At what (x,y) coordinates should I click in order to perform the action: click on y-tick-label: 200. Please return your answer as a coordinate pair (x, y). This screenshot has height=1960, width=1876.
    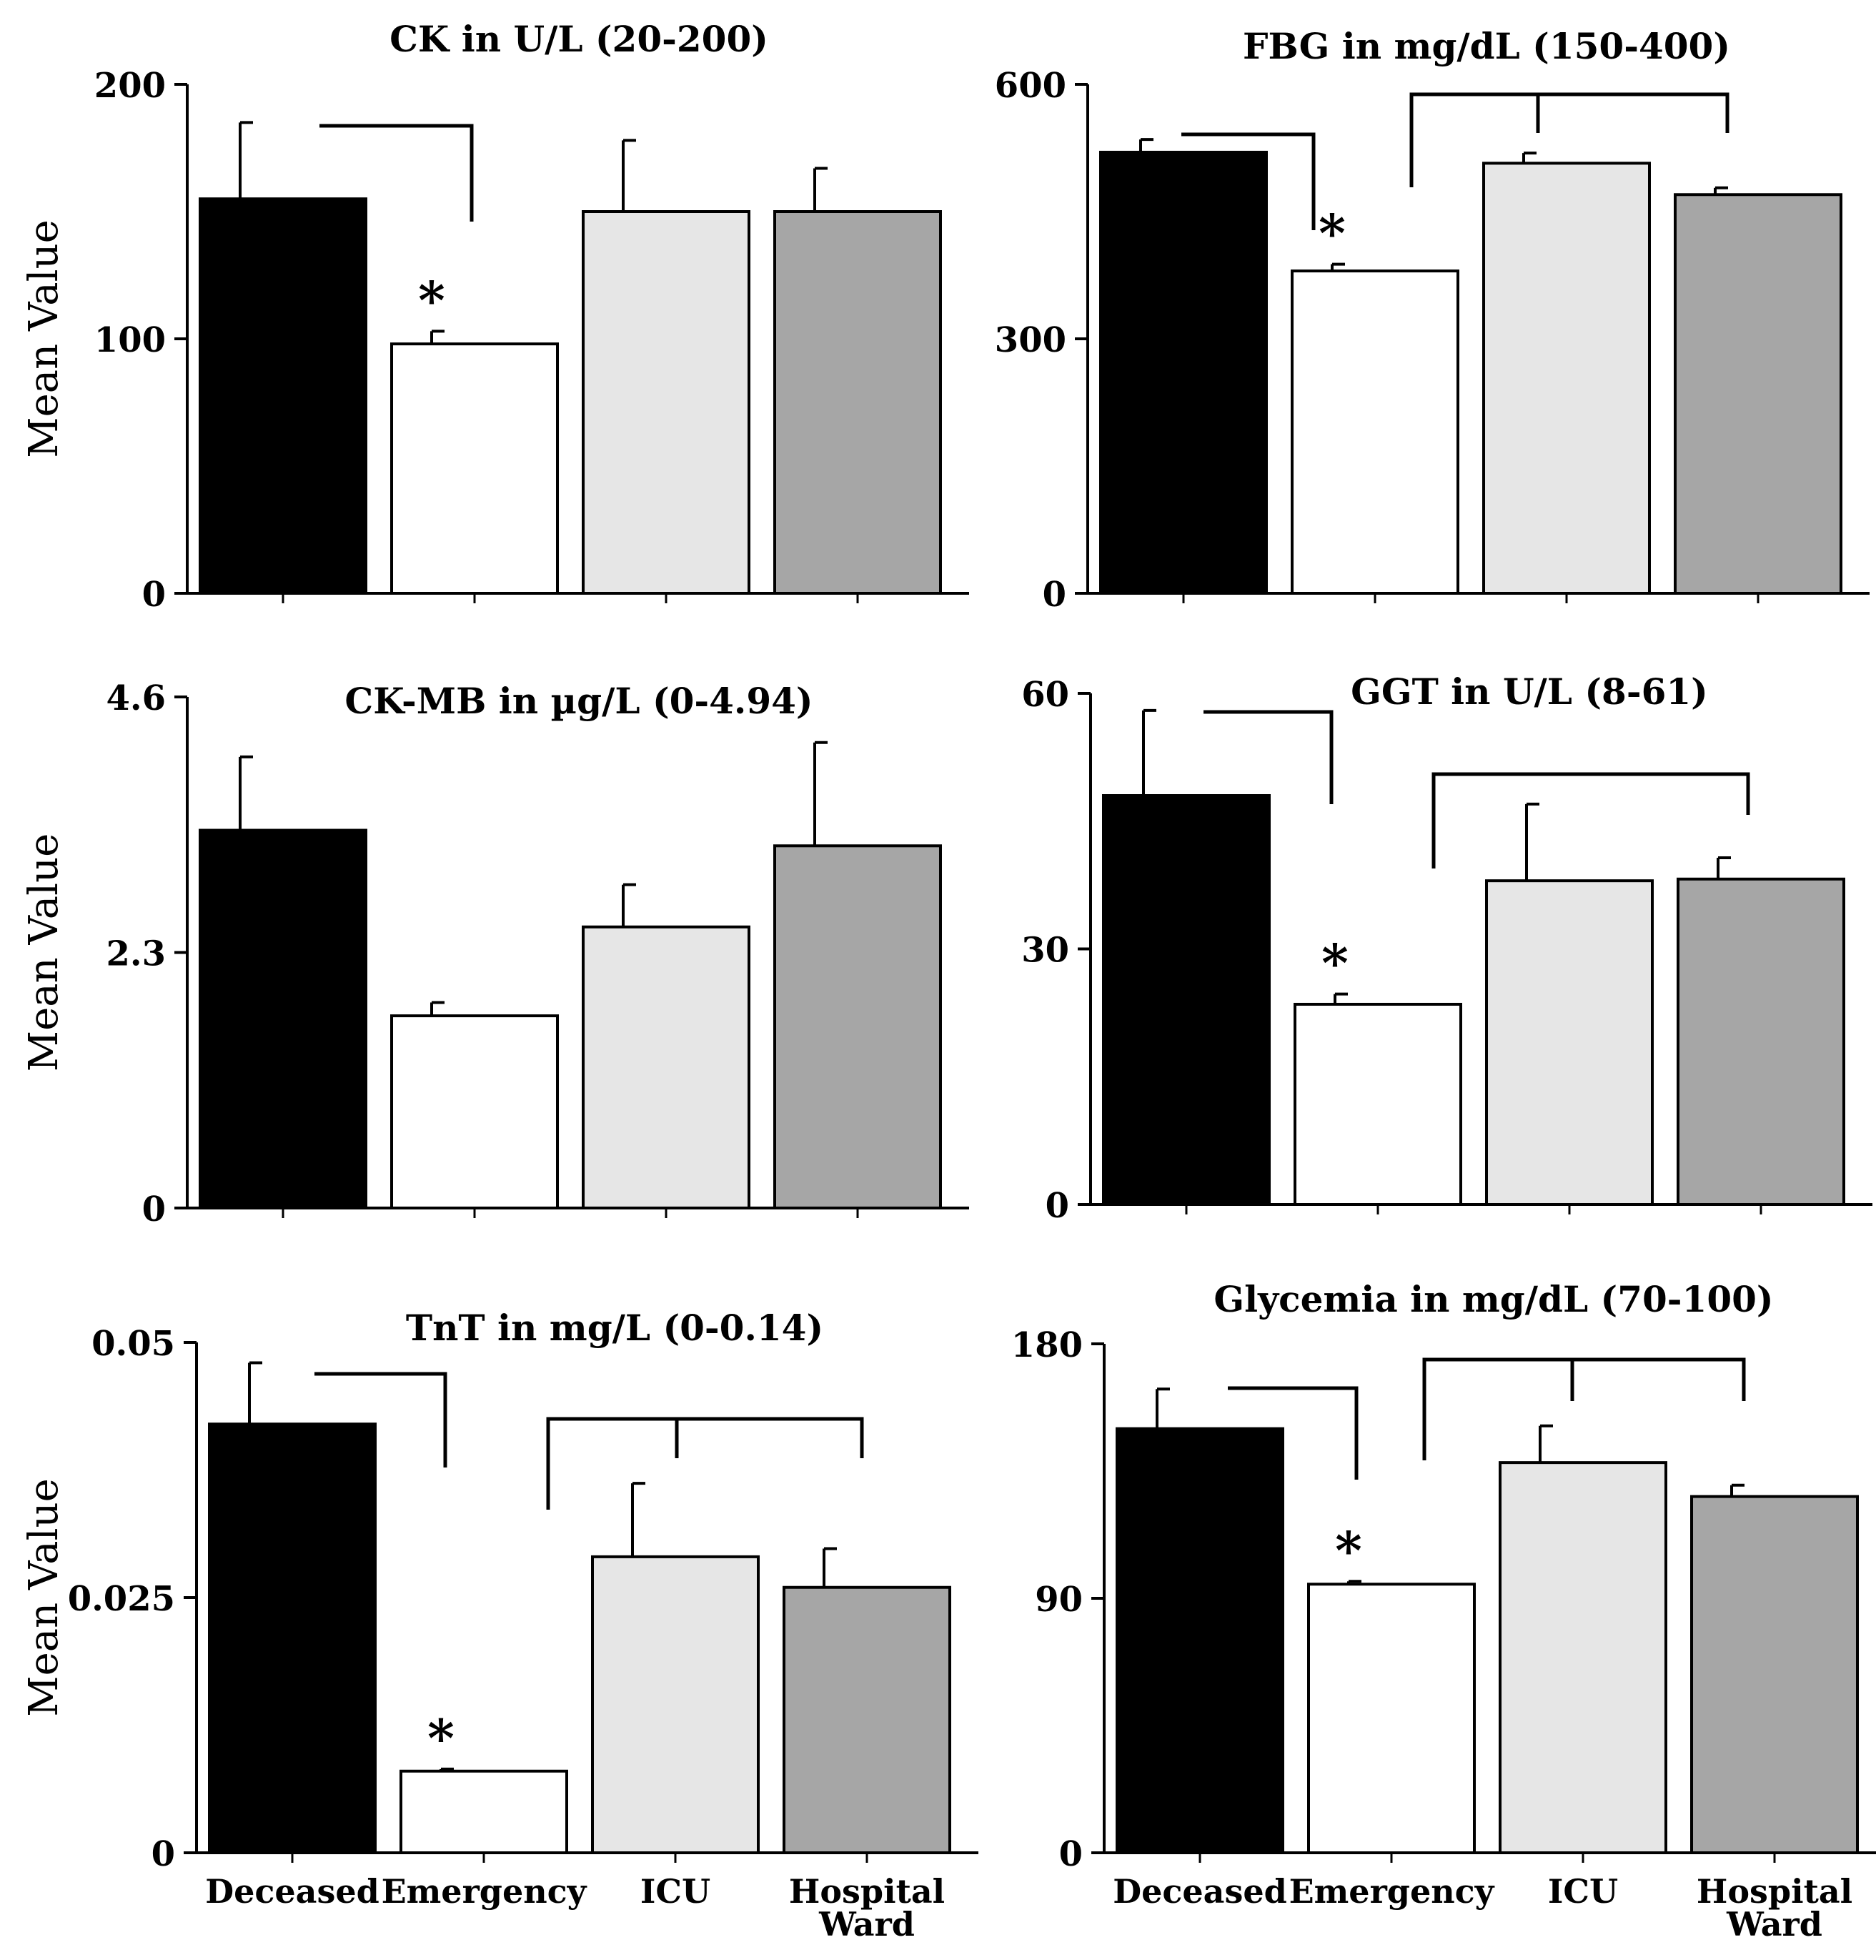
    Looking at the image, I should click on (130, 86).